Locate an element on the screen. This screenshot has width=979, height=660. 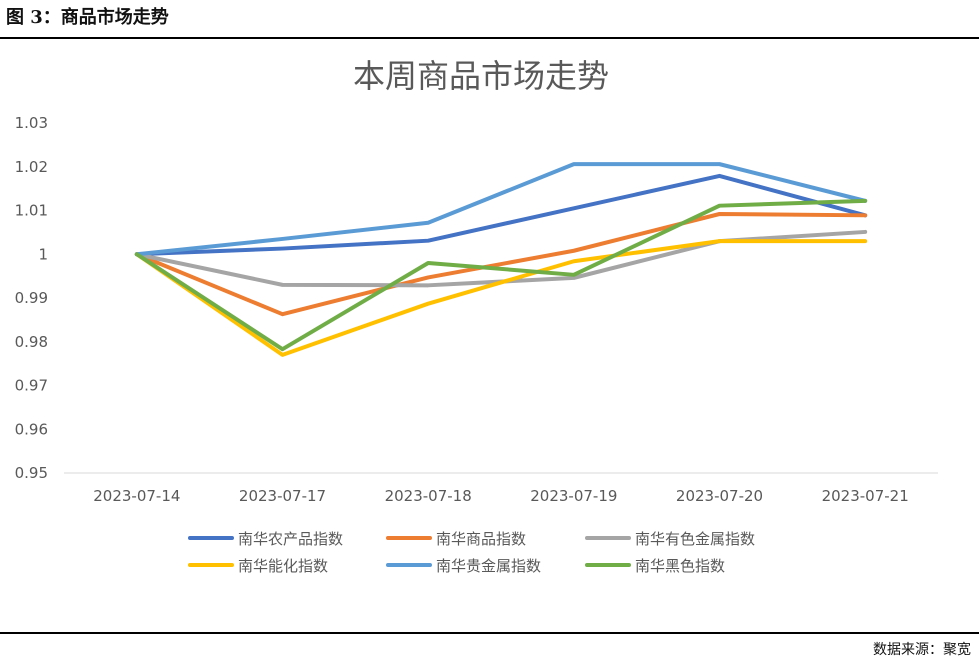
x-tick-label: 2023-07-18 is located at coordinates (428, 496).